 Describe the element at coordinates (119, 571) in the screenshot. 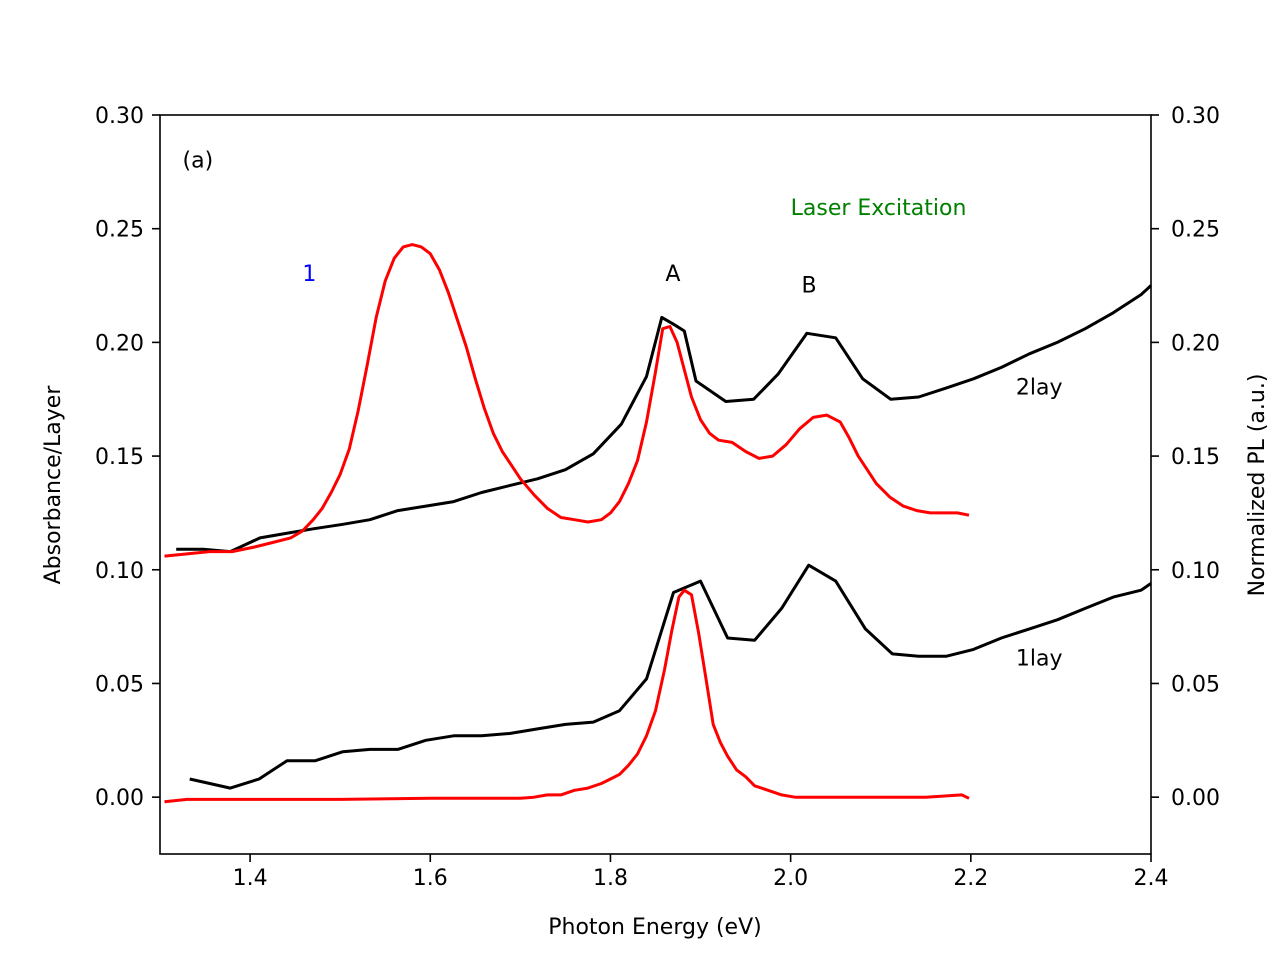

I see `y-tick-label: 0.10` at that location.